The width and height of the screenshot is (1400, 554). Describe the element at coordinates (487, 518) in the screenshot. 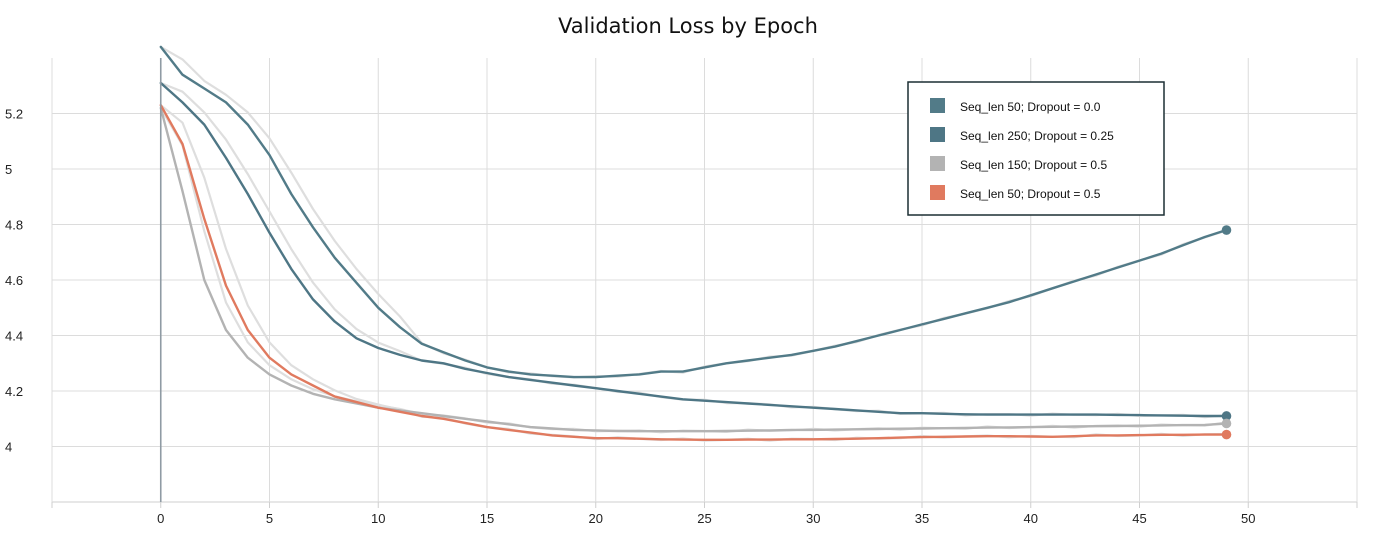

I see `x-tick-label: 15` at that location.